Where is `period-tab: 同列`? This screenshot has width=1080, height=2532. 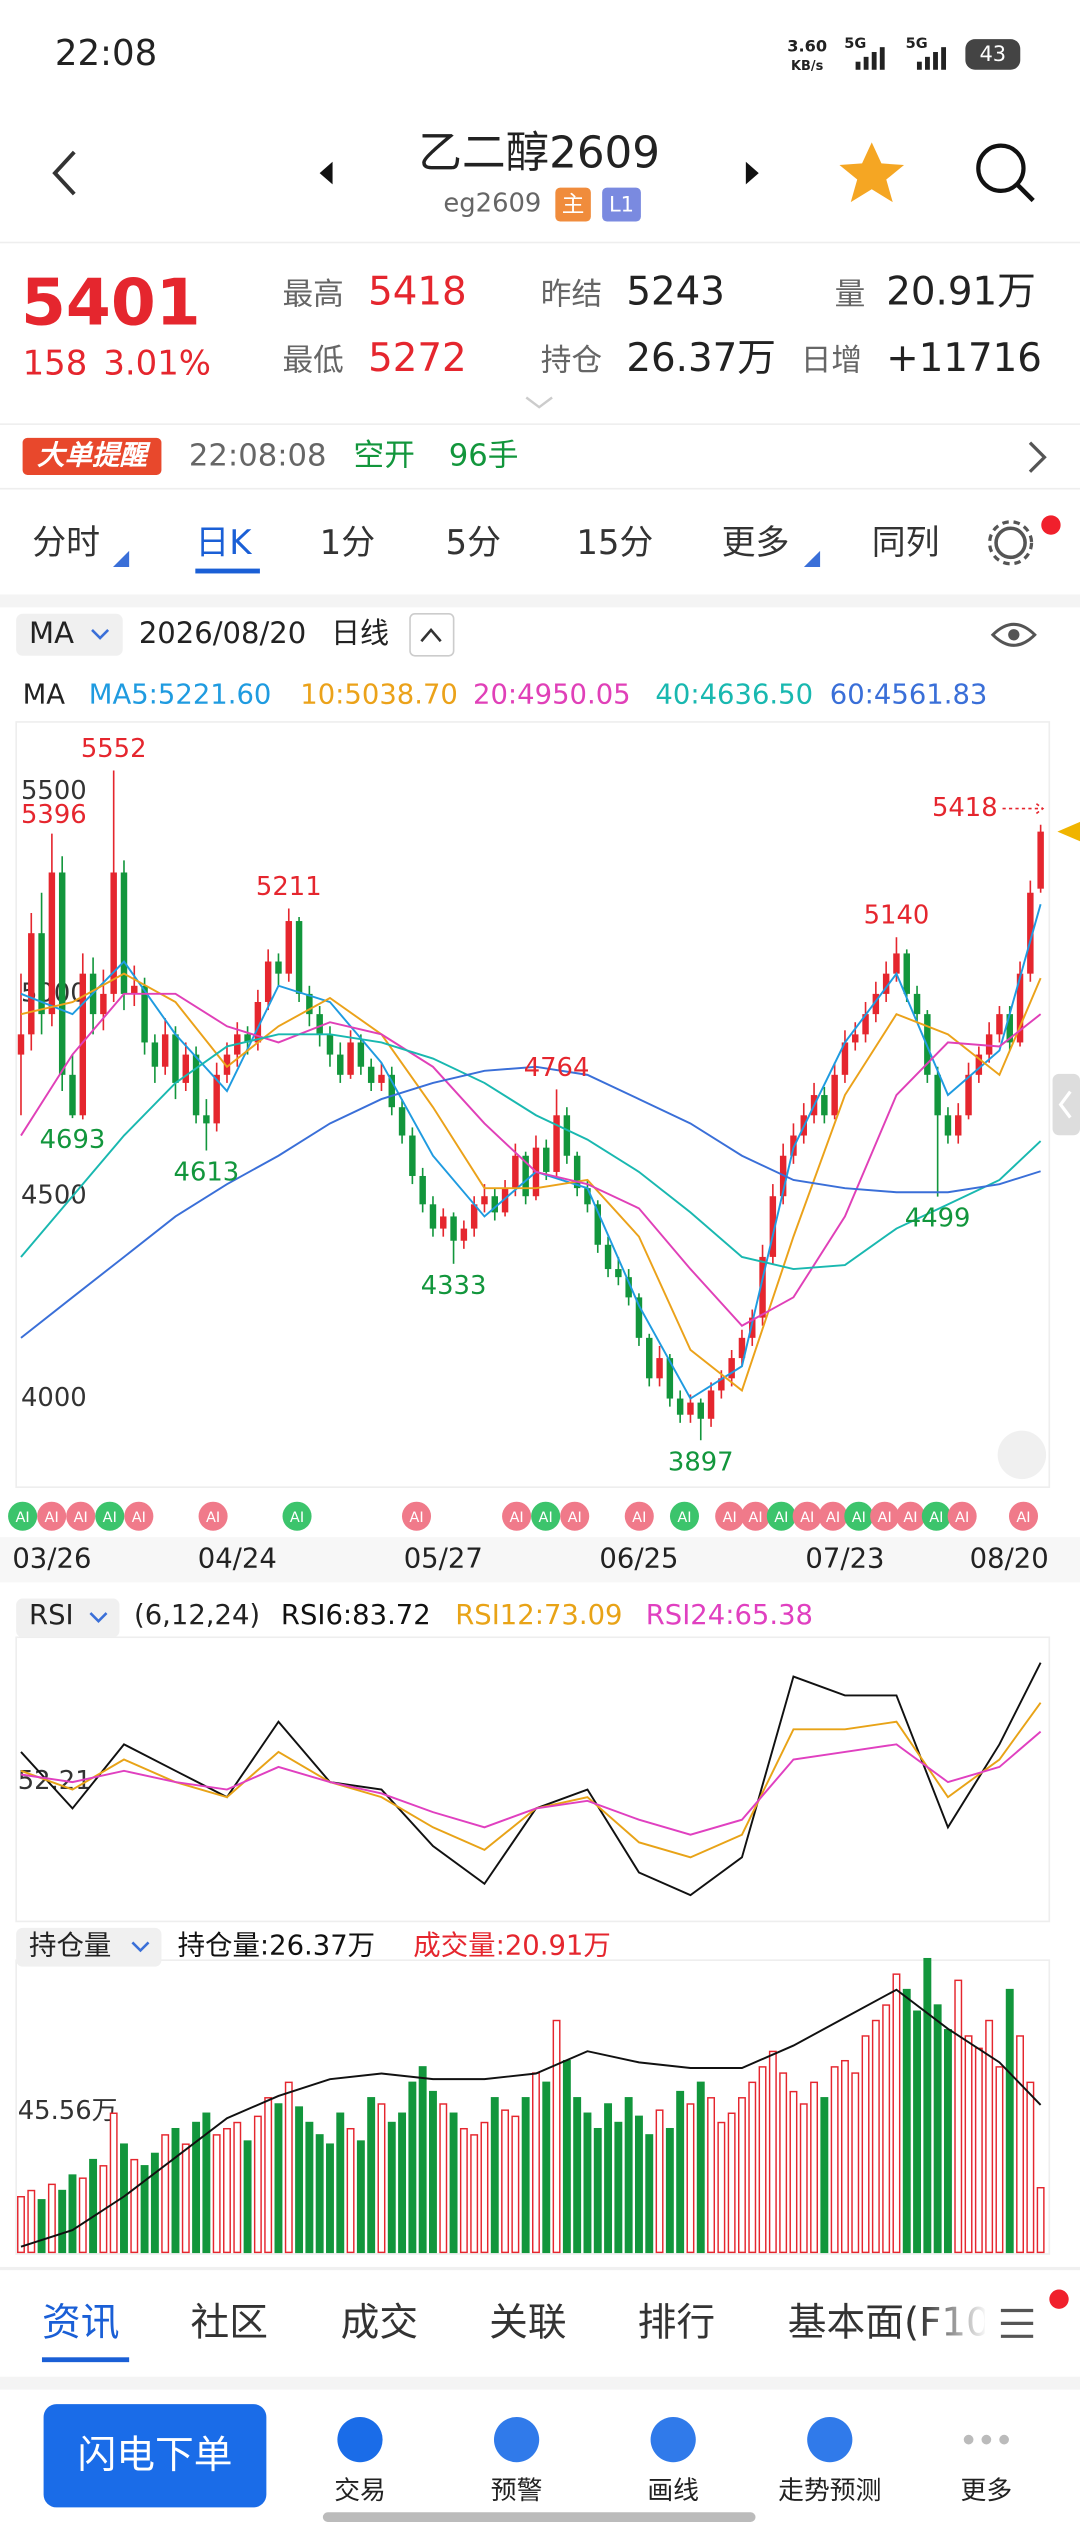
period-tab: 同列 is located at coordinates (906, 542).